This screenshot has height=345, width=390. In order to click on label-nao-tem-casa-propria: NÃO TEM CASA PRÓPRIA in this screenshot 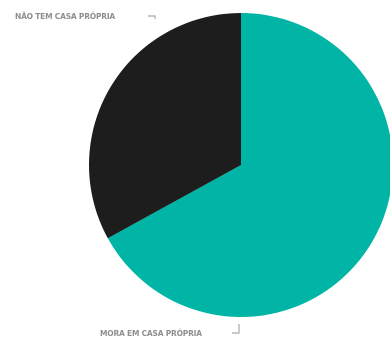, I will do `click(65, 16)`.